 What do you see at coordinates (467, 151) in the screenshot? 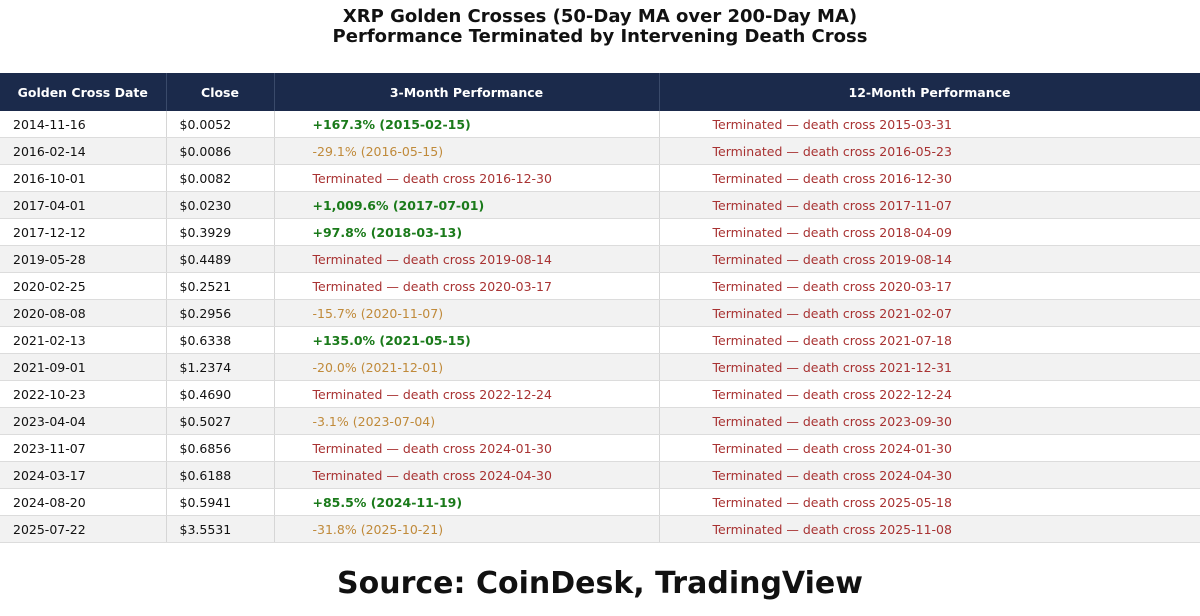
I see `table-cell: -29.1% (2016-05-15)` at bounding box center [467, 151].